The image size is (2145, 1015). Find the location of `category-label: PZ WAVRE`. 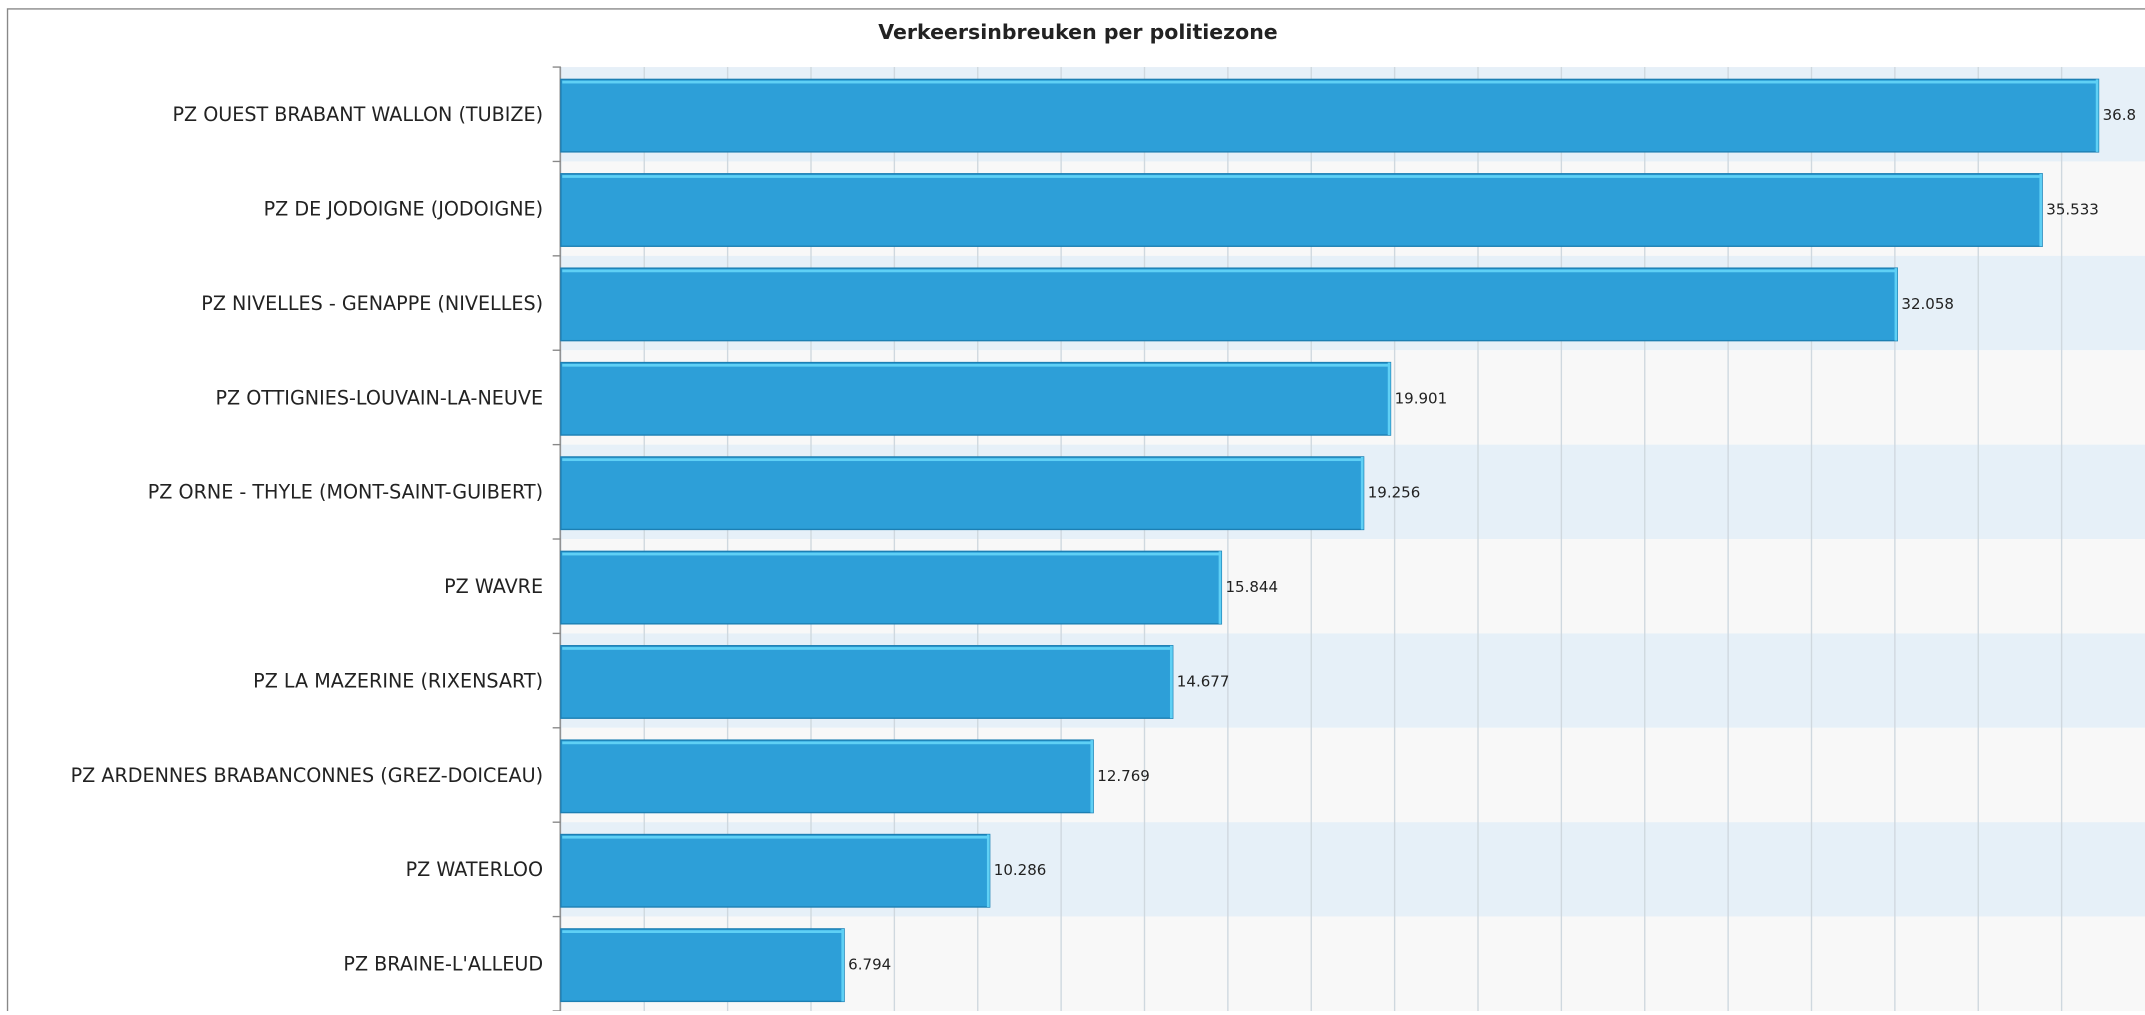

category-label: PZ WAVRE is located at coordinates (493, 586).